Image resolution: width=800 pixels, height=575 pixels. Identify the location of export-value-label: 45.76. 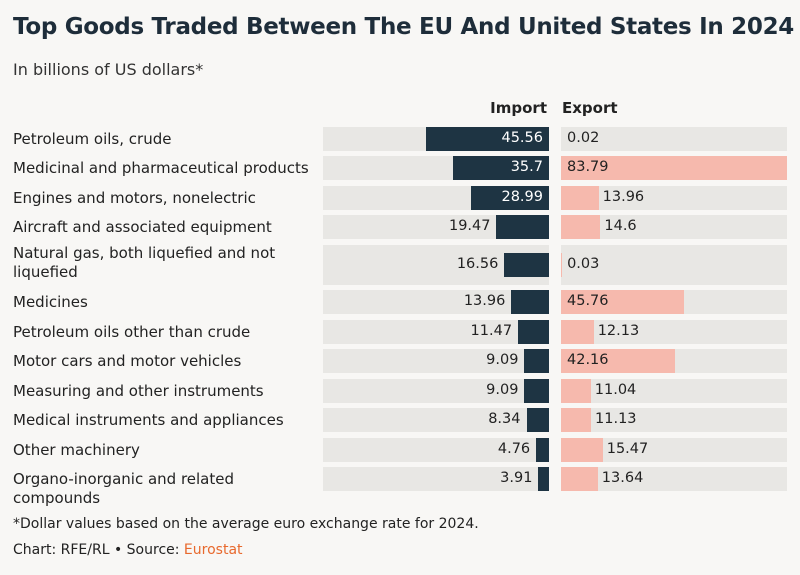
(588, 301).